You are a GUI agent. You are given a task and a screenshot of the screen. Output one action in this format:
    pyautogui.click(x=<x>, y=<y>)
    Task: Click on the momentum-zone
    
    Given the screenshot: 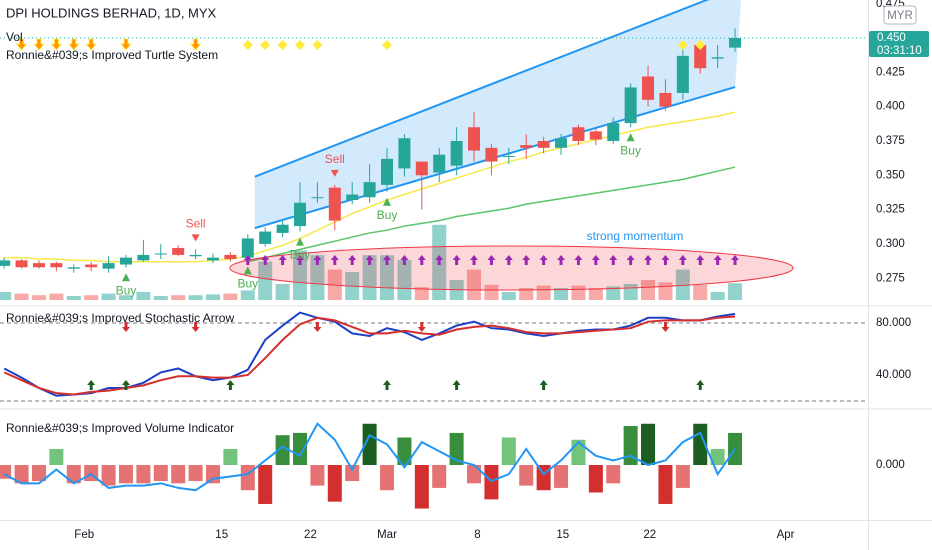 What is the action you would take?
    pyautogui.click(x=511, y=268)
    